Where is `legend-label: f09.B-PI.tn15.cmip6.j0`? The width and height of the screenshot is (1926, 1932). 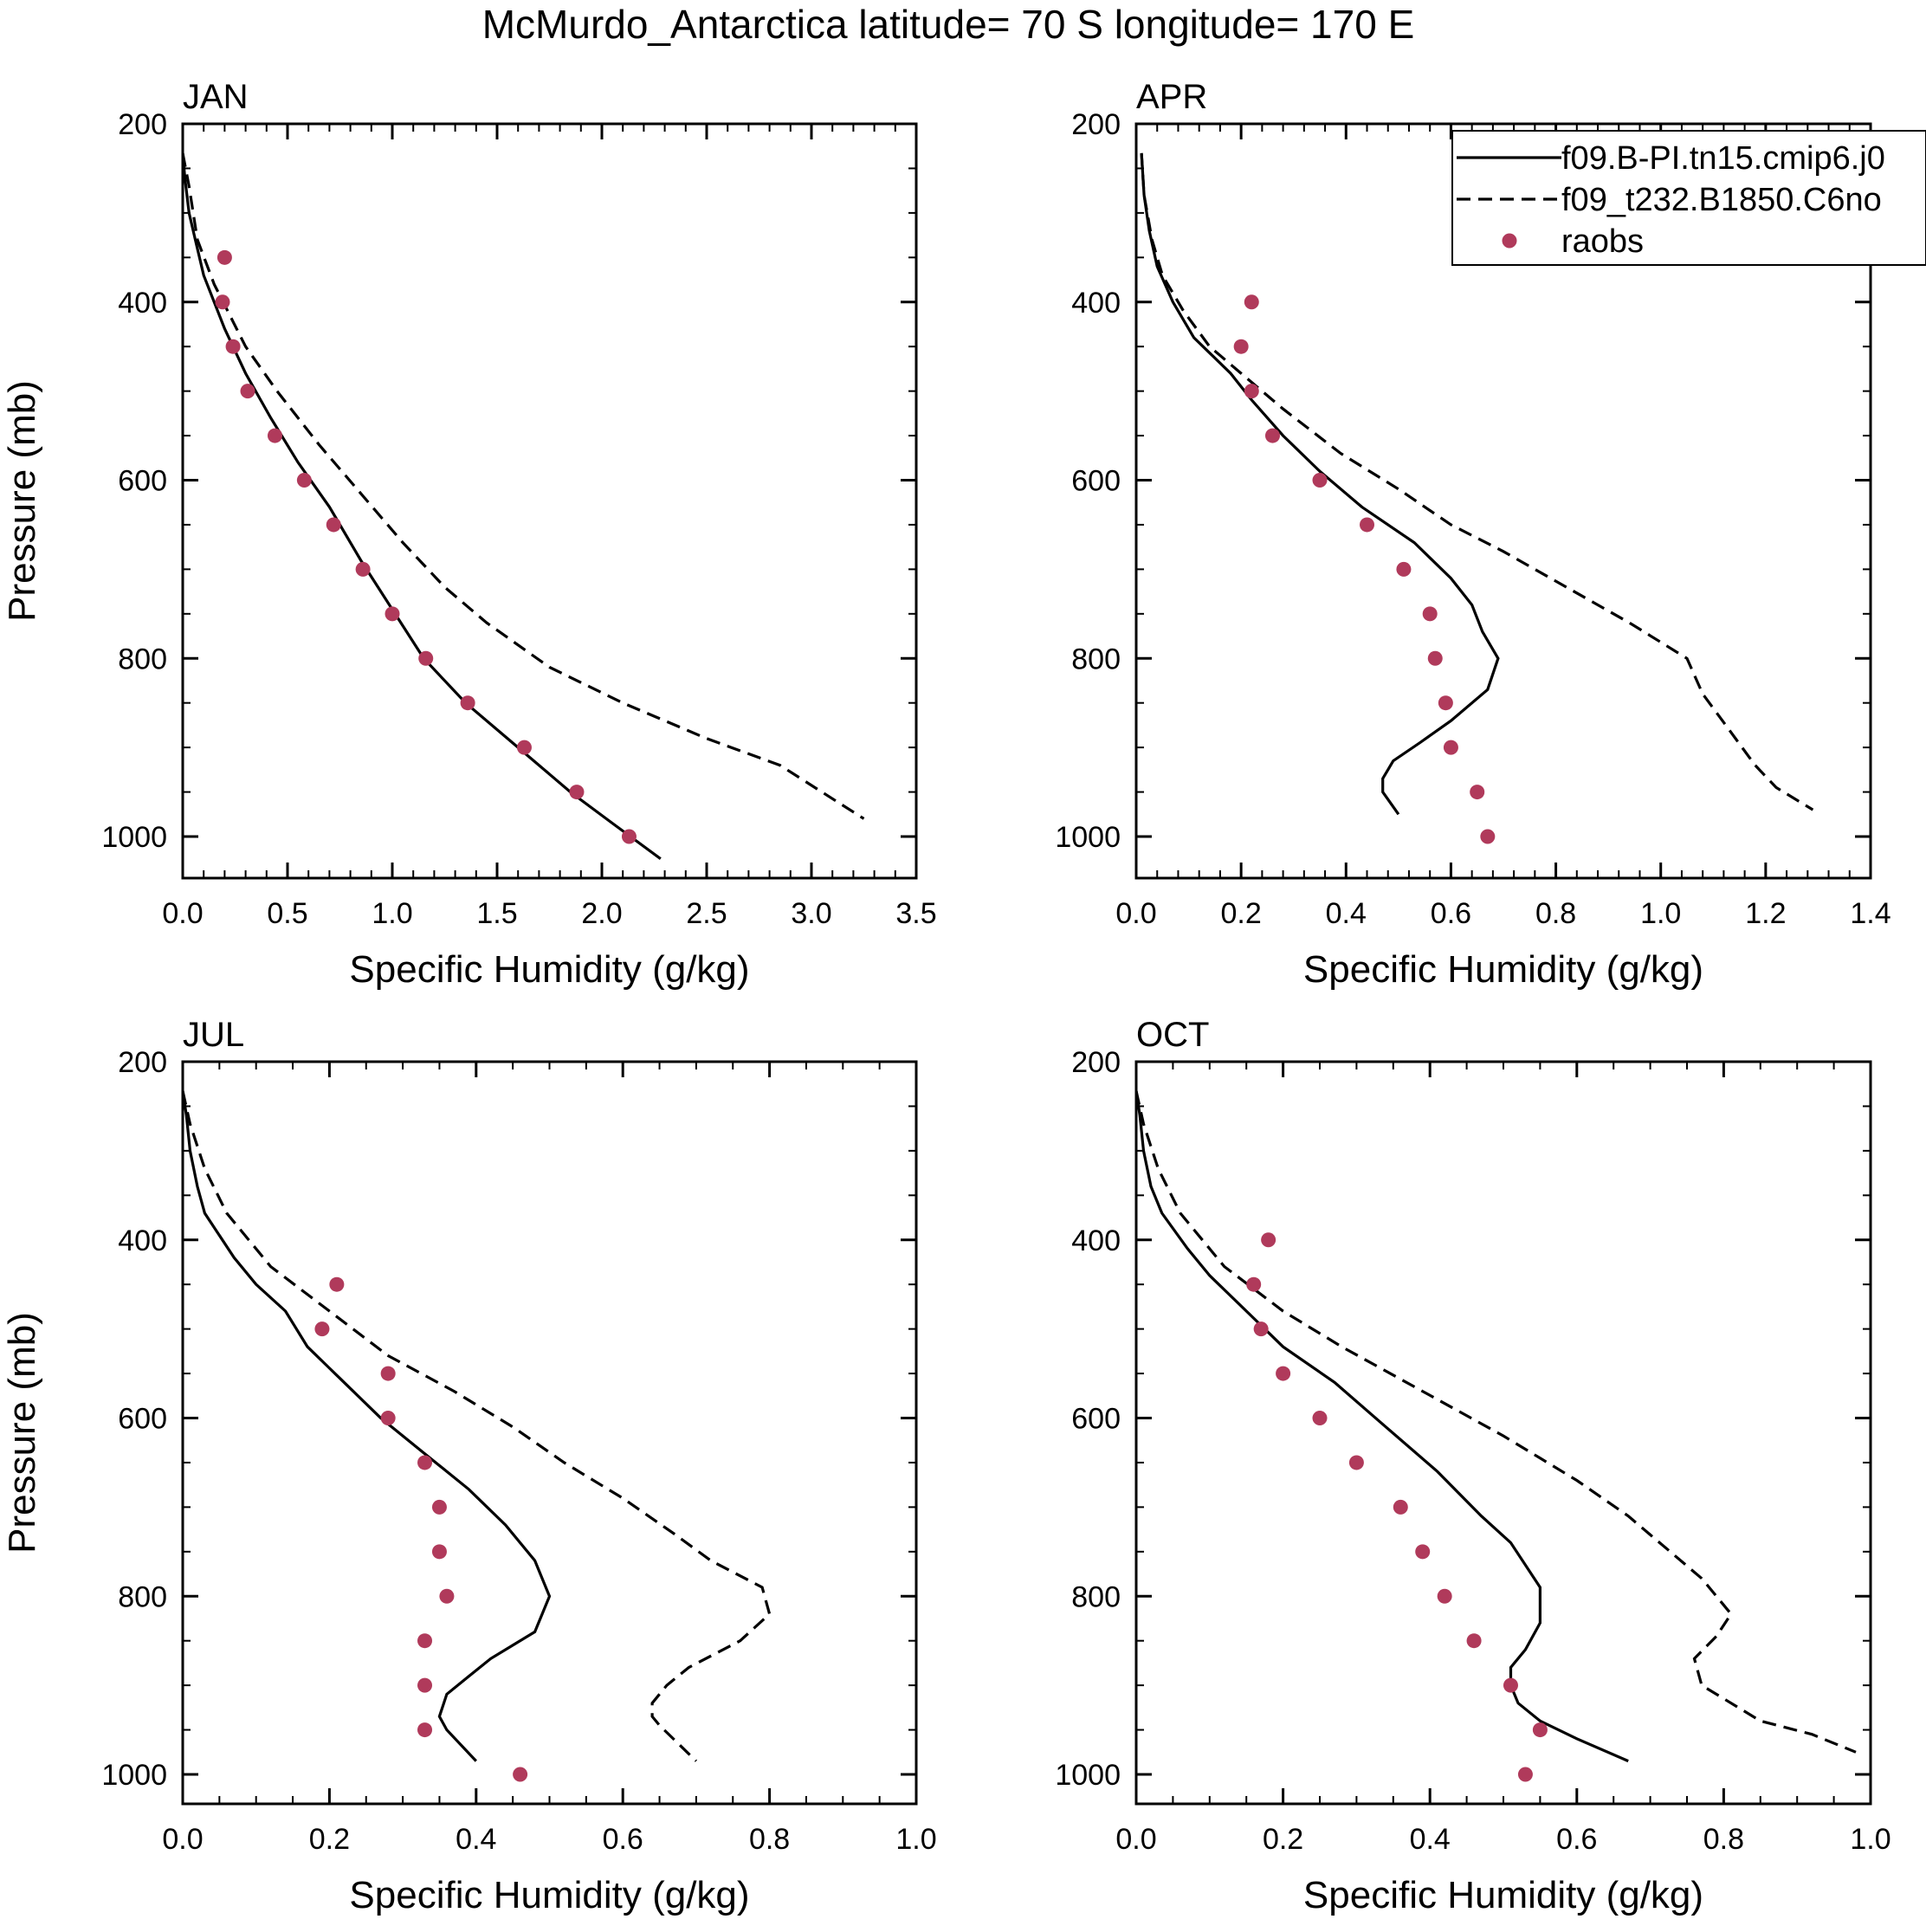 legend-label: f09.B-PI.tn15.cmip6.j0 is located at coordinates (1723, 158).